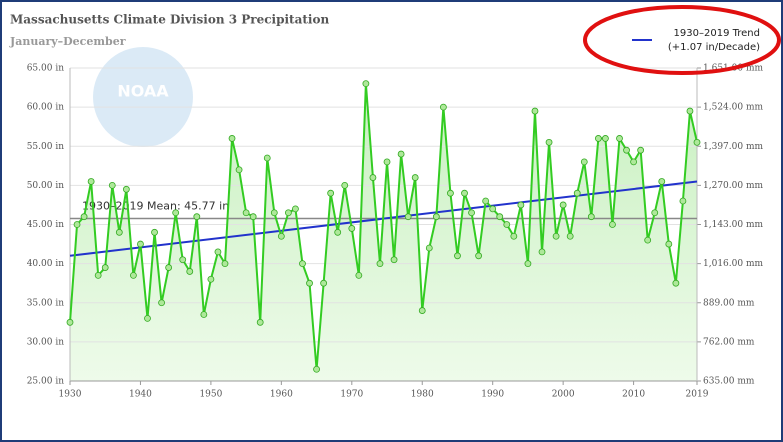  I want to click on y-tick-label: 60.00 in, so click(46, 108).